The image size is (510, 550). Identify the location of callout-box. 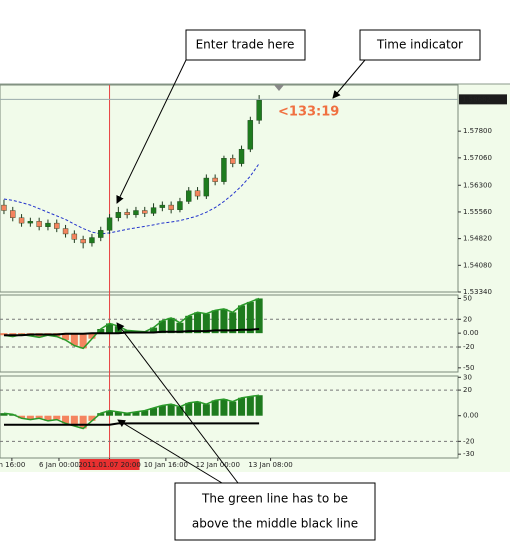
(420, 45).